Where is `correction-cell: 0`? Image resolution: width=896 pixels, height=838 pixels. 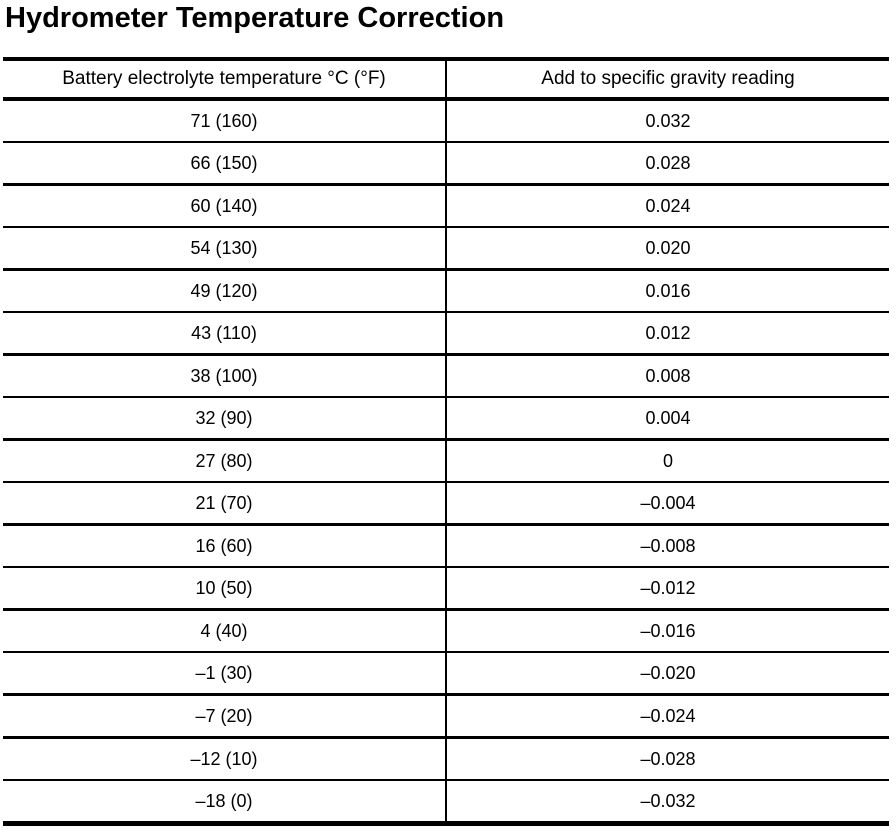
correction-cell: 0 is located at coordinates (667, 461).